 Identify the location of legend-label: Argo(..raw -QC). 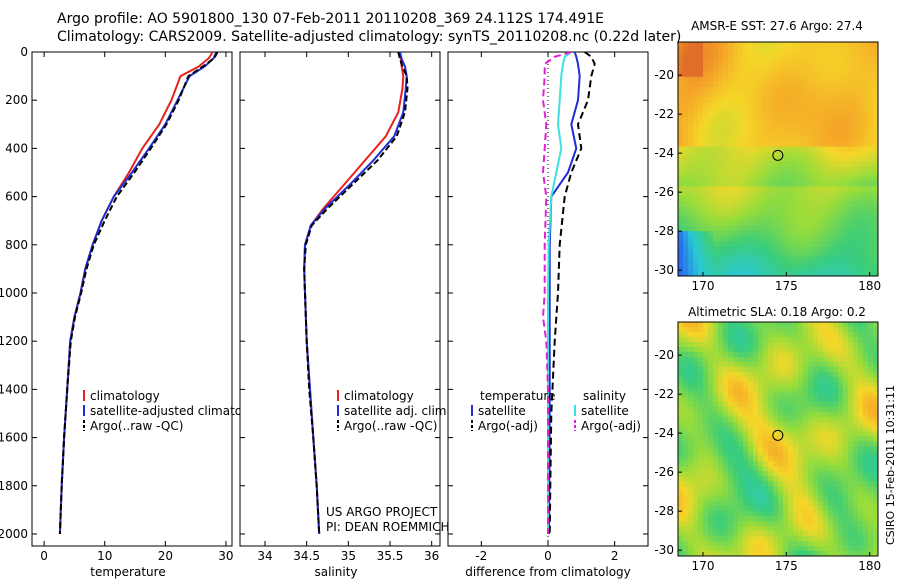
(136, 426).